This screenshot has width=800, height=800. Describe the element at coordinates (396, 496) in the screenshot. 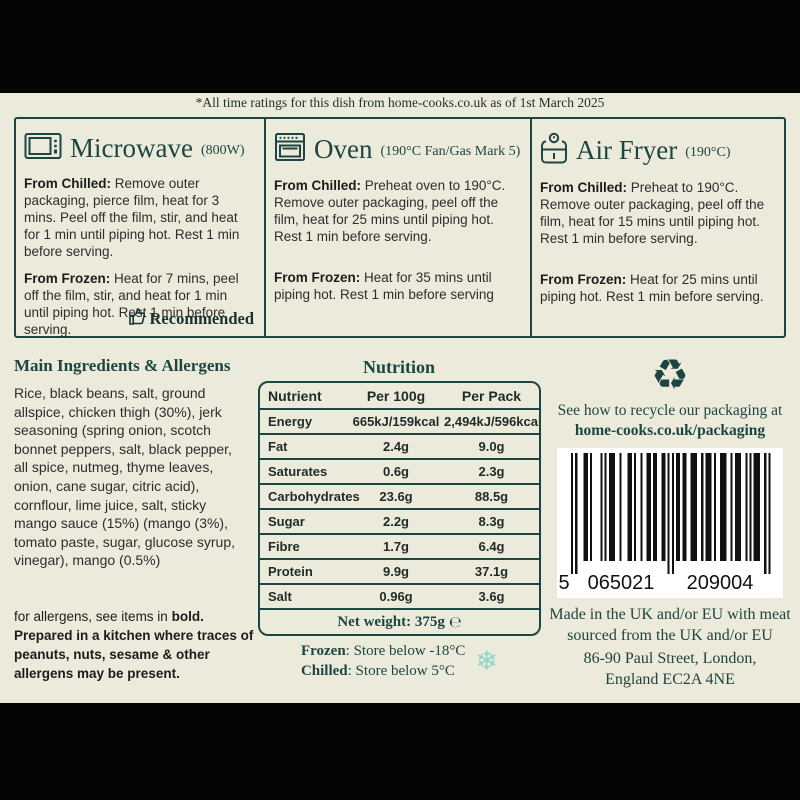

I see `nutrient-value: 23.6g` at that location.